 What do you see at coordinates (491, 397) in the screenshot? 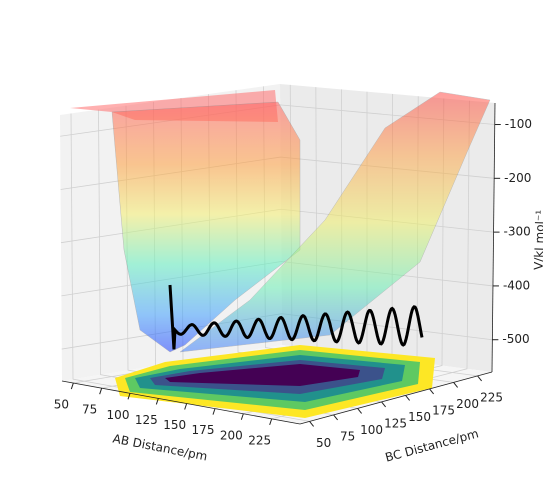
I see `y-tick-label: 225` at bounding box center [491, 397].